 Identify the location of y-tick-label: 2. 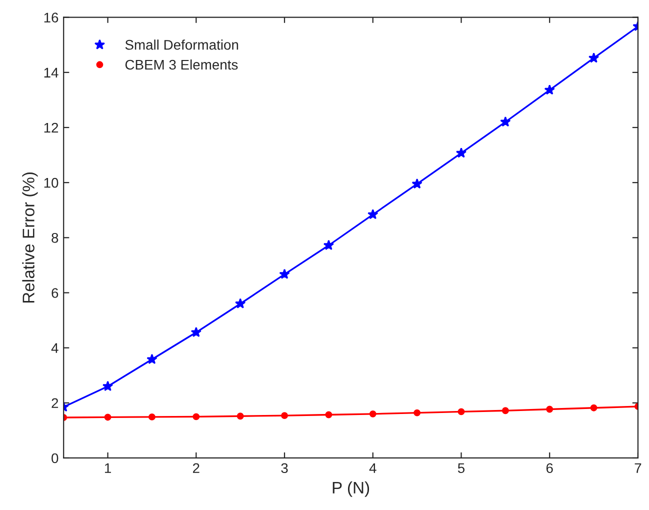
(55, 403).